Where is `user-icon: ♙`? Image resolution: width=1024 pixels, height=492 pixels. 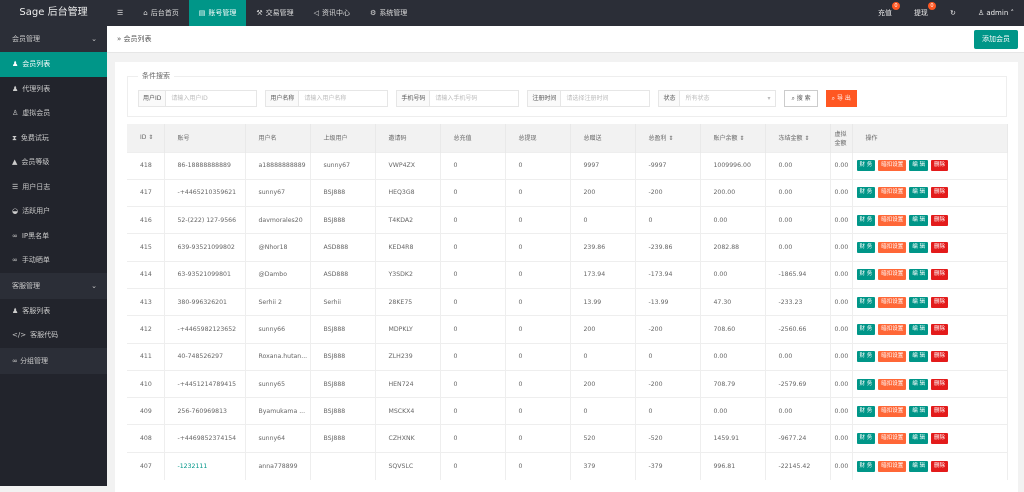 user-icon: ♙ is located at coordinates (982, 13).